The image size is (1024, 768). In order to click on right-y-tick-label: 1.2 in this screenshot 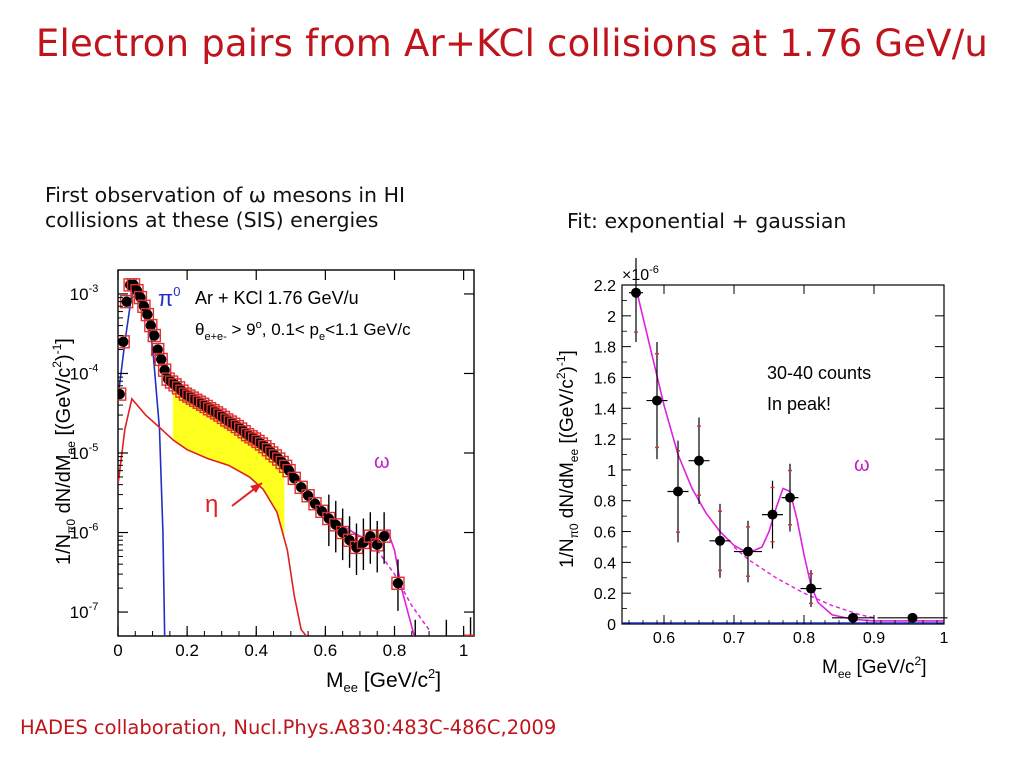, I will do `click(605, 440)`.